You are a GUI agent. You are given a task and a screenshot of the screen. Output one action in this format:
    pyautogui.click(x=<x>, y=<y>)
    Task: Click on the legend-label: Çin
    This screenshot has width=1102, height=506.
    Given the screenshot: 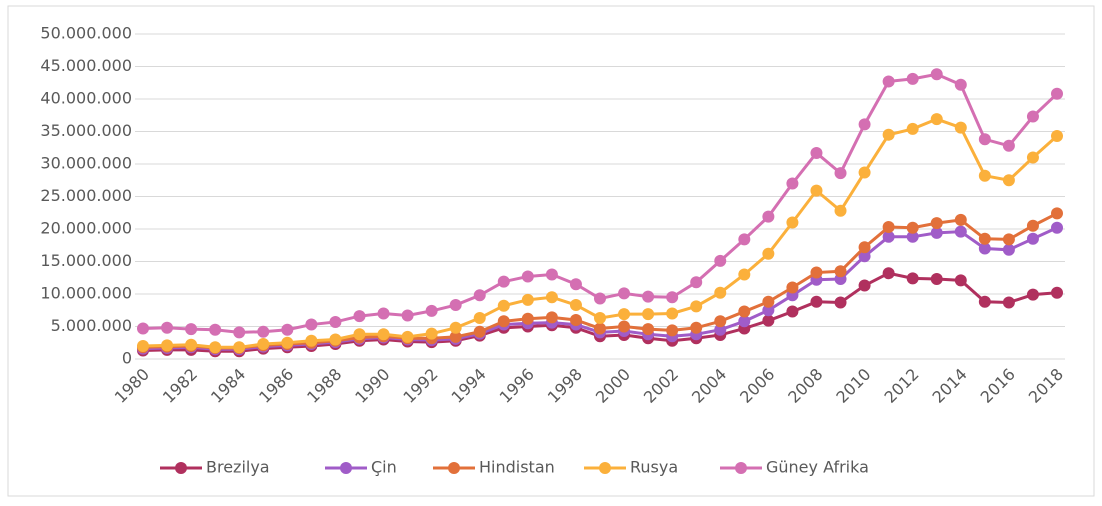 What is the action you would take?
    pyautogui.click(x=384, y=467)
    